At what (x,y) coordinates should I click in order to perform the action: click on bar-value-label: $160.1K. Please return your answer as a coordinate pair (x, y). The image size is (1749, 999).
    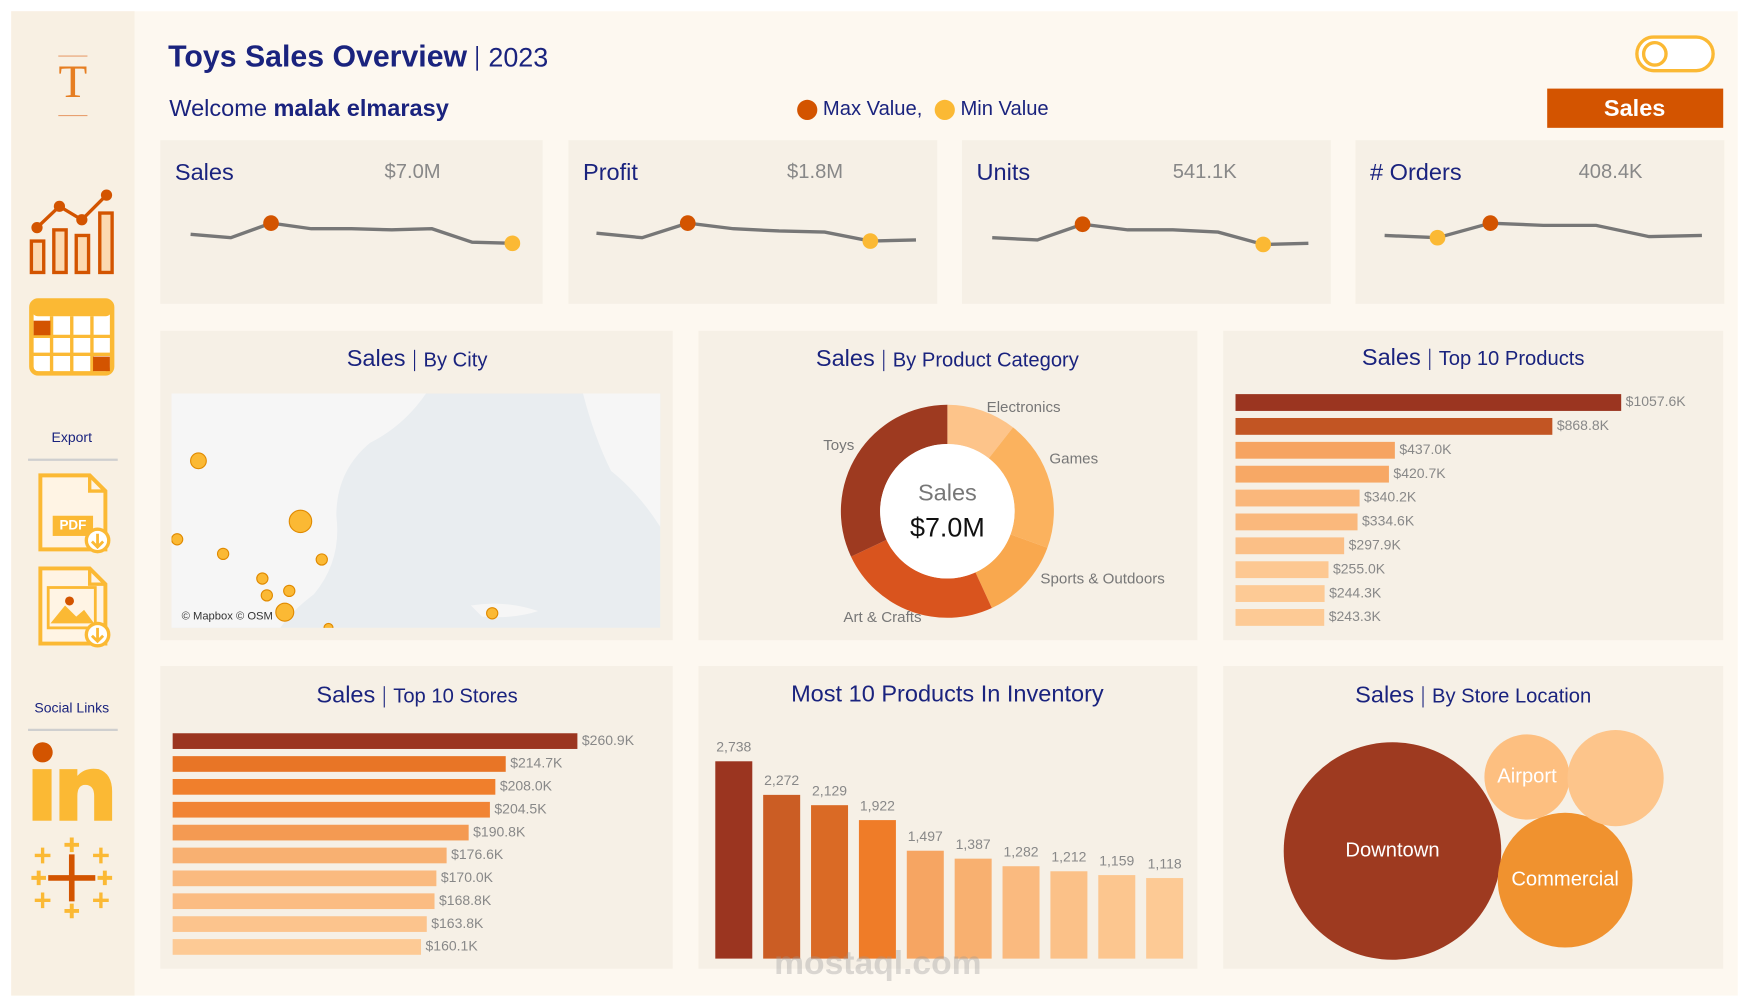
    Looking at the image, I should click on (452, 946).